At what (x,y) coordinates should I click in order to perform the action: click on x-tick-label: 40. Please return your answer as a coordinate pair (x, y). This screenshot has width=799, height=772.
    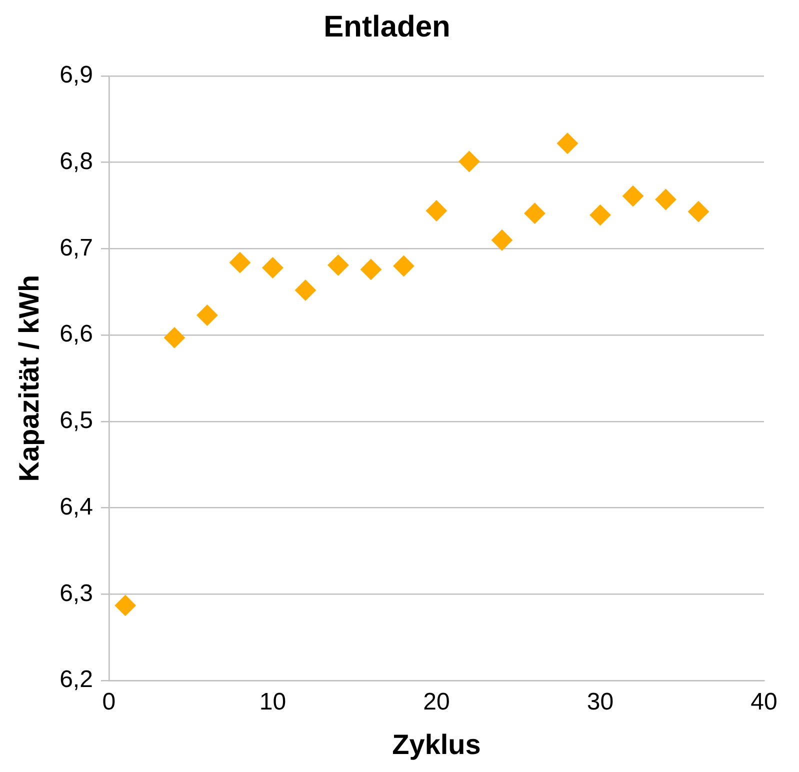
    Looking at the image, I should click on (764, 702).